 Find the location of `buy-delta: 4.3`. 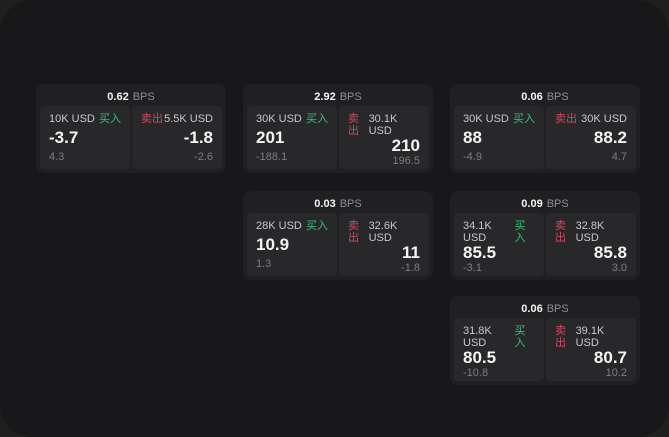

buy-delta: 4.3 is located at coordinates (57, 157).